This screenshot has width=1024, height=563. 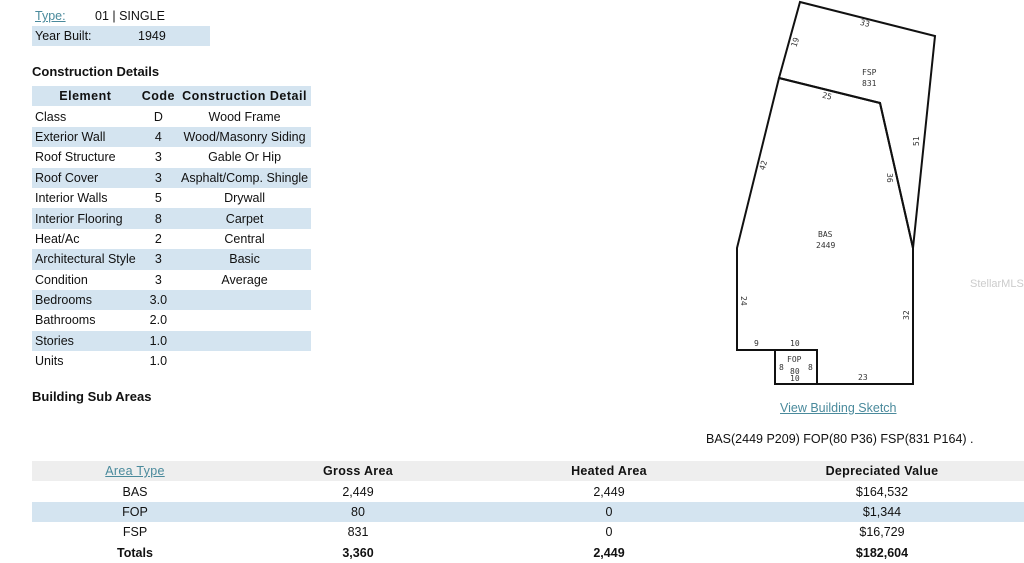 What do you see at coordinates (158, 238) in the screenshot?
I see `code-cell: 2` at bounding box center [158, 238].